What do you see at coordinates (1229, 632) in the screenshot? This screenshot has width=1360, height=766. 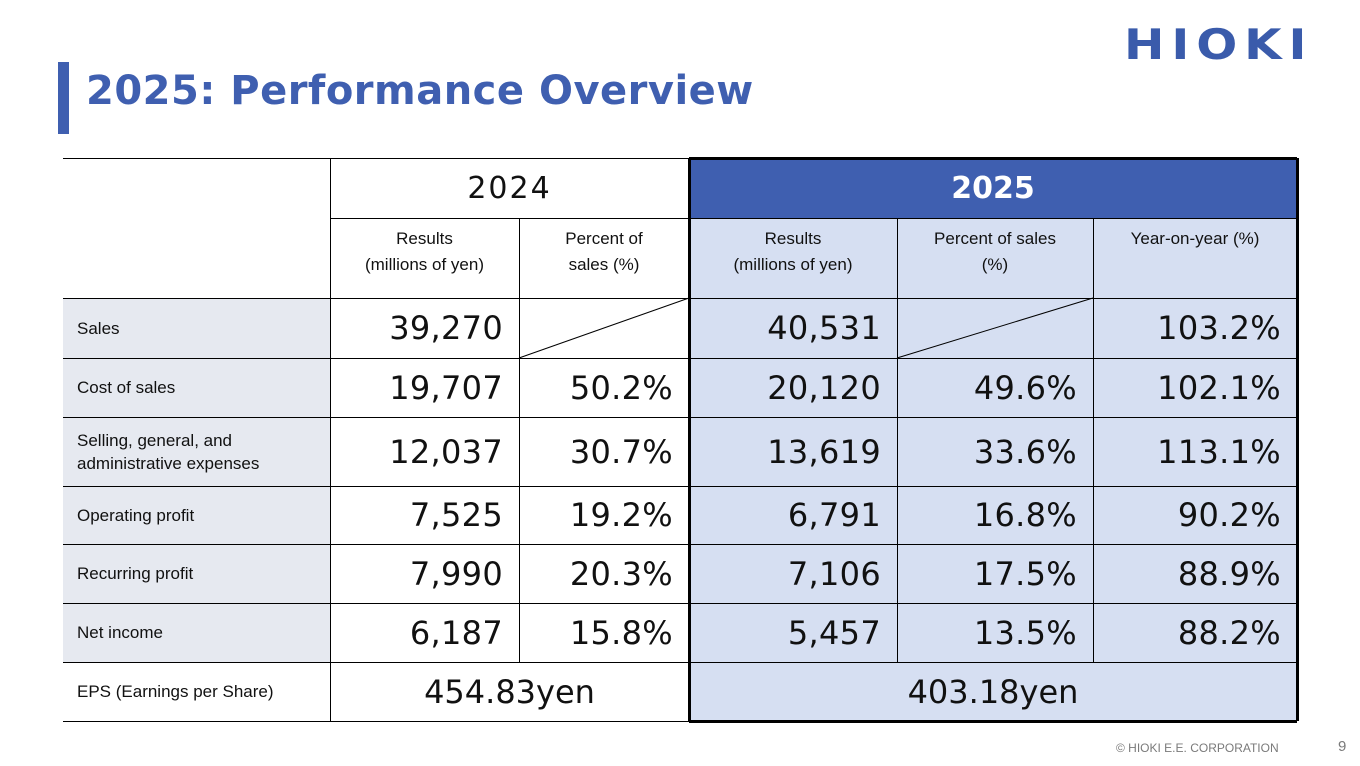 I see `cell-yoy-text: 88.2%` at bounding box center [1229, 632].